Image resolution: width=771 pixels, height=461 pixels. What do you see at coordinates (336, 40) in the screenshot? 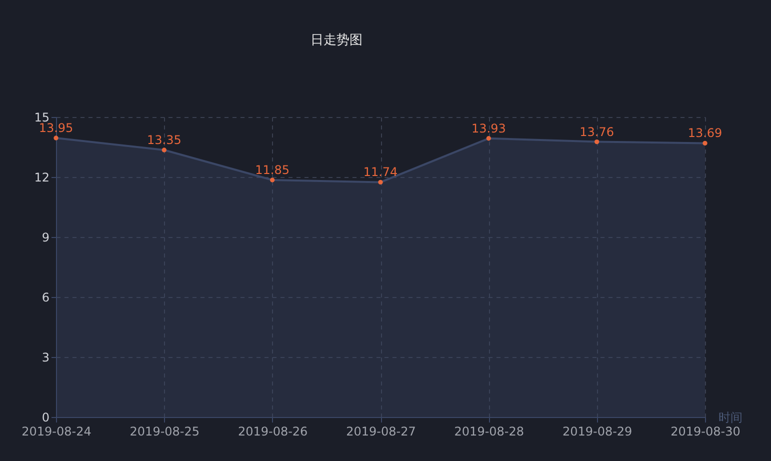
I see `chart-title: 日走势图` at bounding box center [336, 40].